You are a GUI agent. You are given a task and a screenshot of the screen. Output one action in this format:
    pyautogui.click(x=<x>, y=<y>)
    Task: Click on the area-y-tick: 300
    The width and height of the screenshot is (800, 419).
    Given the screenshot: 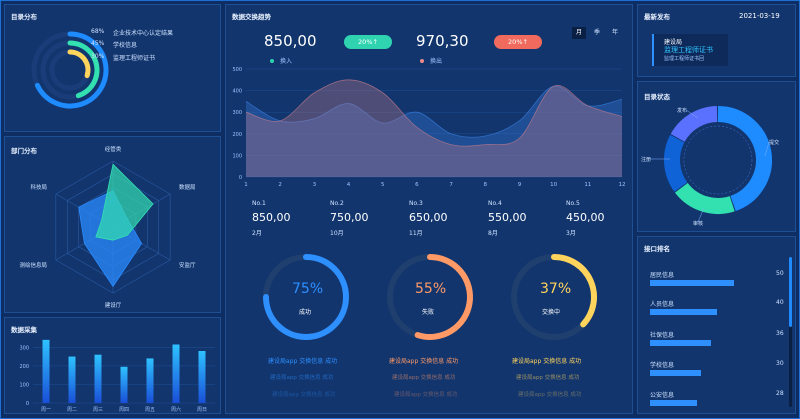 What is the action you would take?
    pyautogui.click(x=237, y=113)
    